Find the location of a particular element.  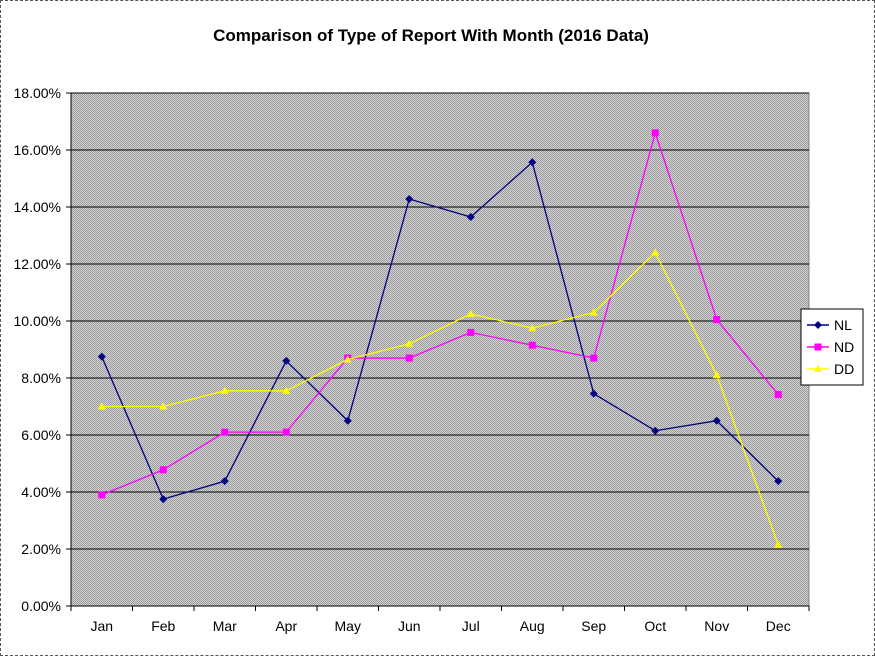

x-tick-label: Nov is located at coordinates (716, 626).